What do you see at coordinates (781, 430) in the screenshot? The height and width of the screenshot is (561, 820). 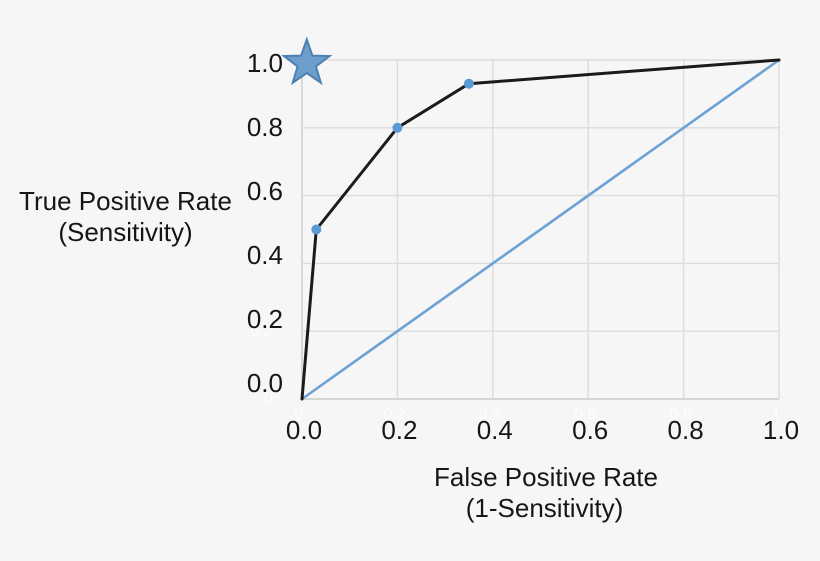 I see `x-tick-label: 1.0` at bounding box center [781, 430].